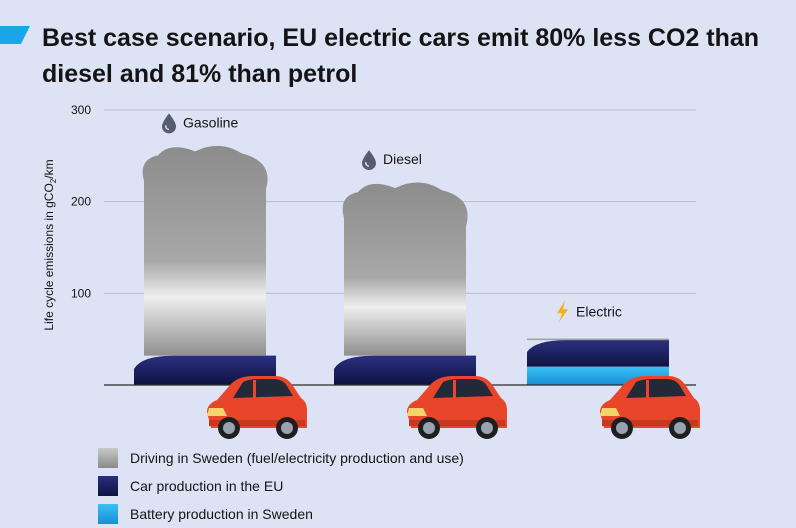 The width and height of the screenshot is (796, 528). I want to click on y-axis-label: Life cycle emissions in gCO2/km, so click(50, 244).